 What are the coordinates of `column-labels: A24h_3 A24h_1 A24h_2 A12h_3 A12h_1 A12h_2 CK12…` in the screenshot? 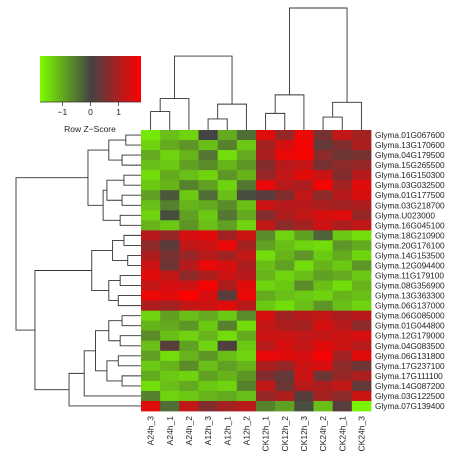 It's located at (256, 434).